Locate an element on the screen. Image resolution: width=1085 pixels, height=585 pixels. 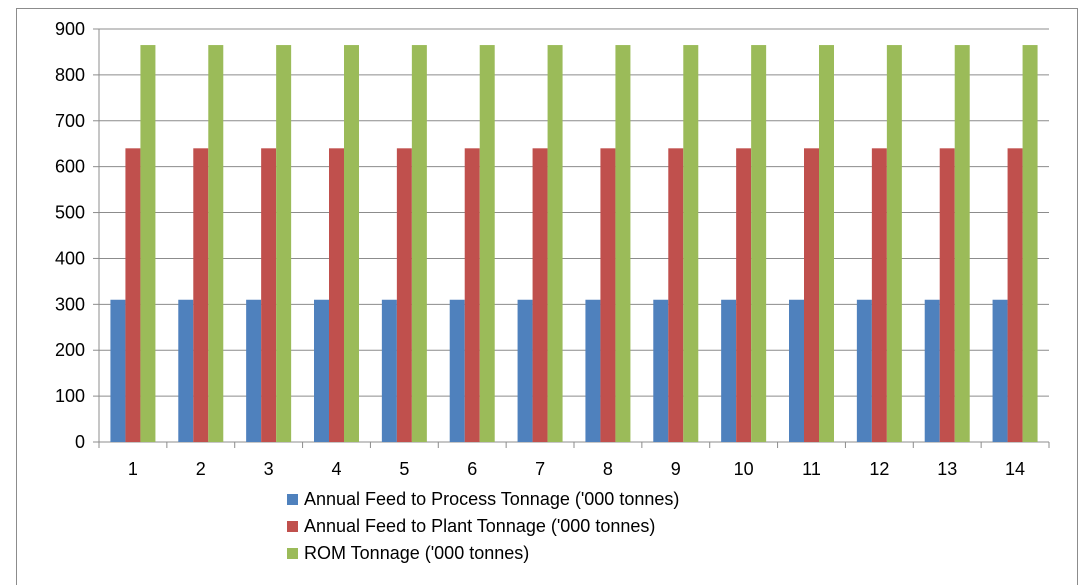
y-tick-label: 500 is located at coordinates (70, 213).